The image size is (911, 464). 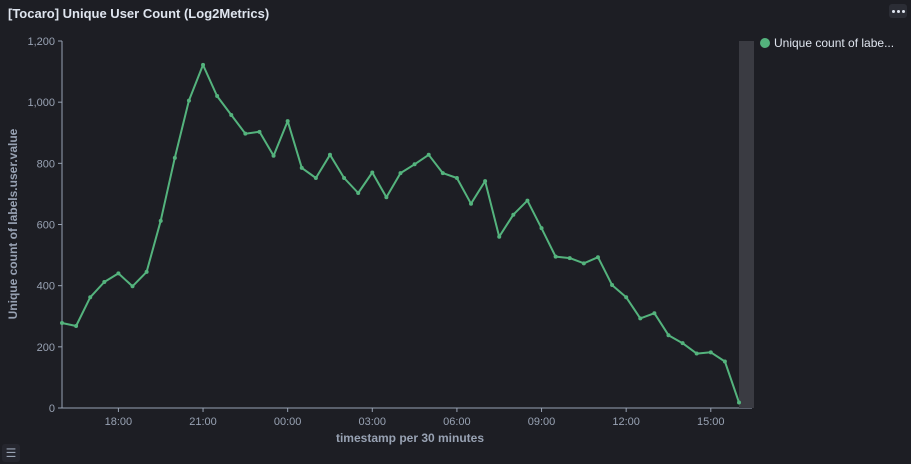 What do you see at coordinates (139, 13) in the screenshot?
I see `panel-title: [Tocaro] Unique User Count (Log2Metrics)` at bounding box center [139, 13].